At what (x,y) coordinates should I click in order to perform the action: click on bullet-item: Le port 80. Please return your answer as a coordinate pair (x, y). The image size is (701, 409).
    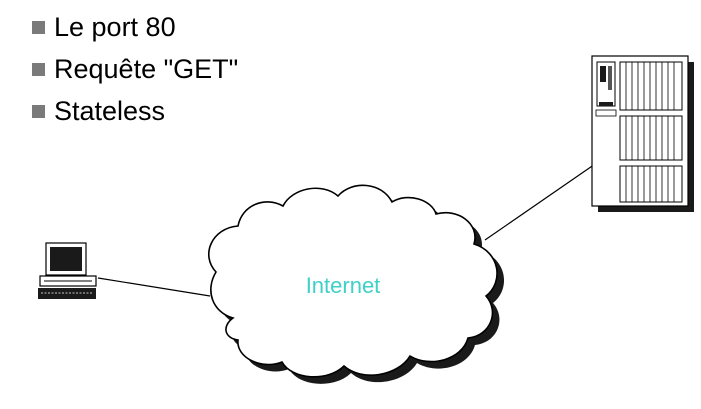
    Looking at the image, I should click on (135, 27).